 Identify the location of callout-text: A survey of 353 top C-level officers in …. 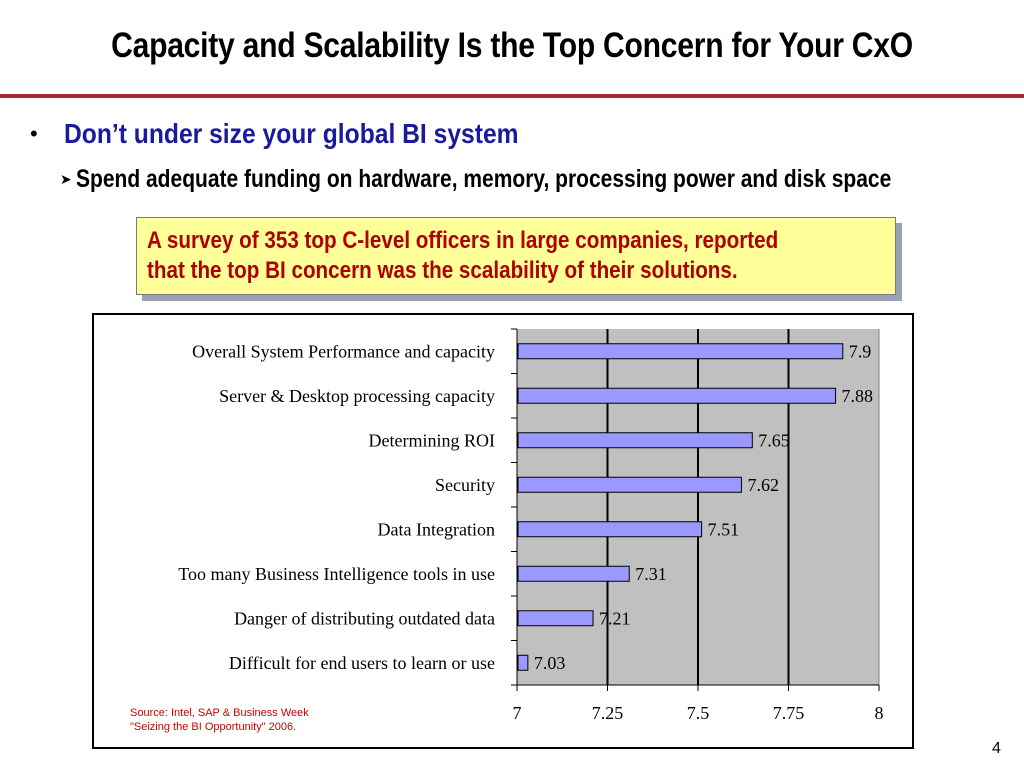
(508, 256).